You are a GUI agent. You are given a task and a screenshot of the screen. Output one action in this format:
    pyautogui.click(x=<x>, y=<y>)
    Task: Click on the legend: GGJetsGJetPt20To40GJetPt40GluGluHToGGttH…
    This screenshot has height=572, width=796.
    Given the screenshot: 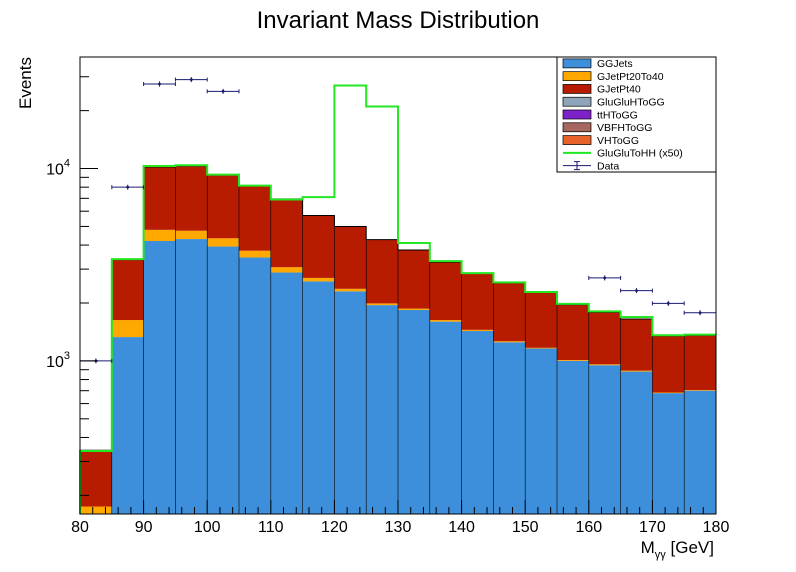 What is the action you would take?
    pyautogui.click(x=636, y=114)
    